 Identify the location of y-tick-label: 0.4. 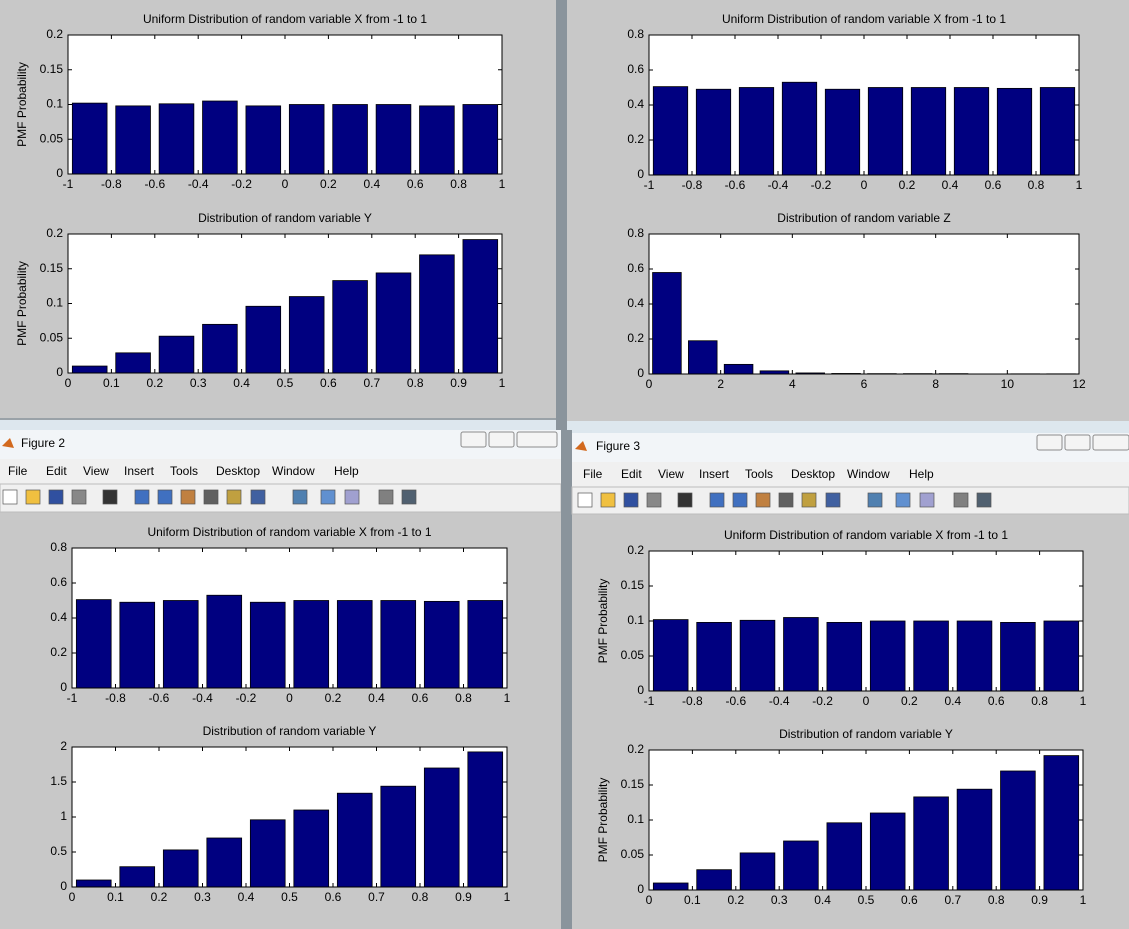
(58, 617).